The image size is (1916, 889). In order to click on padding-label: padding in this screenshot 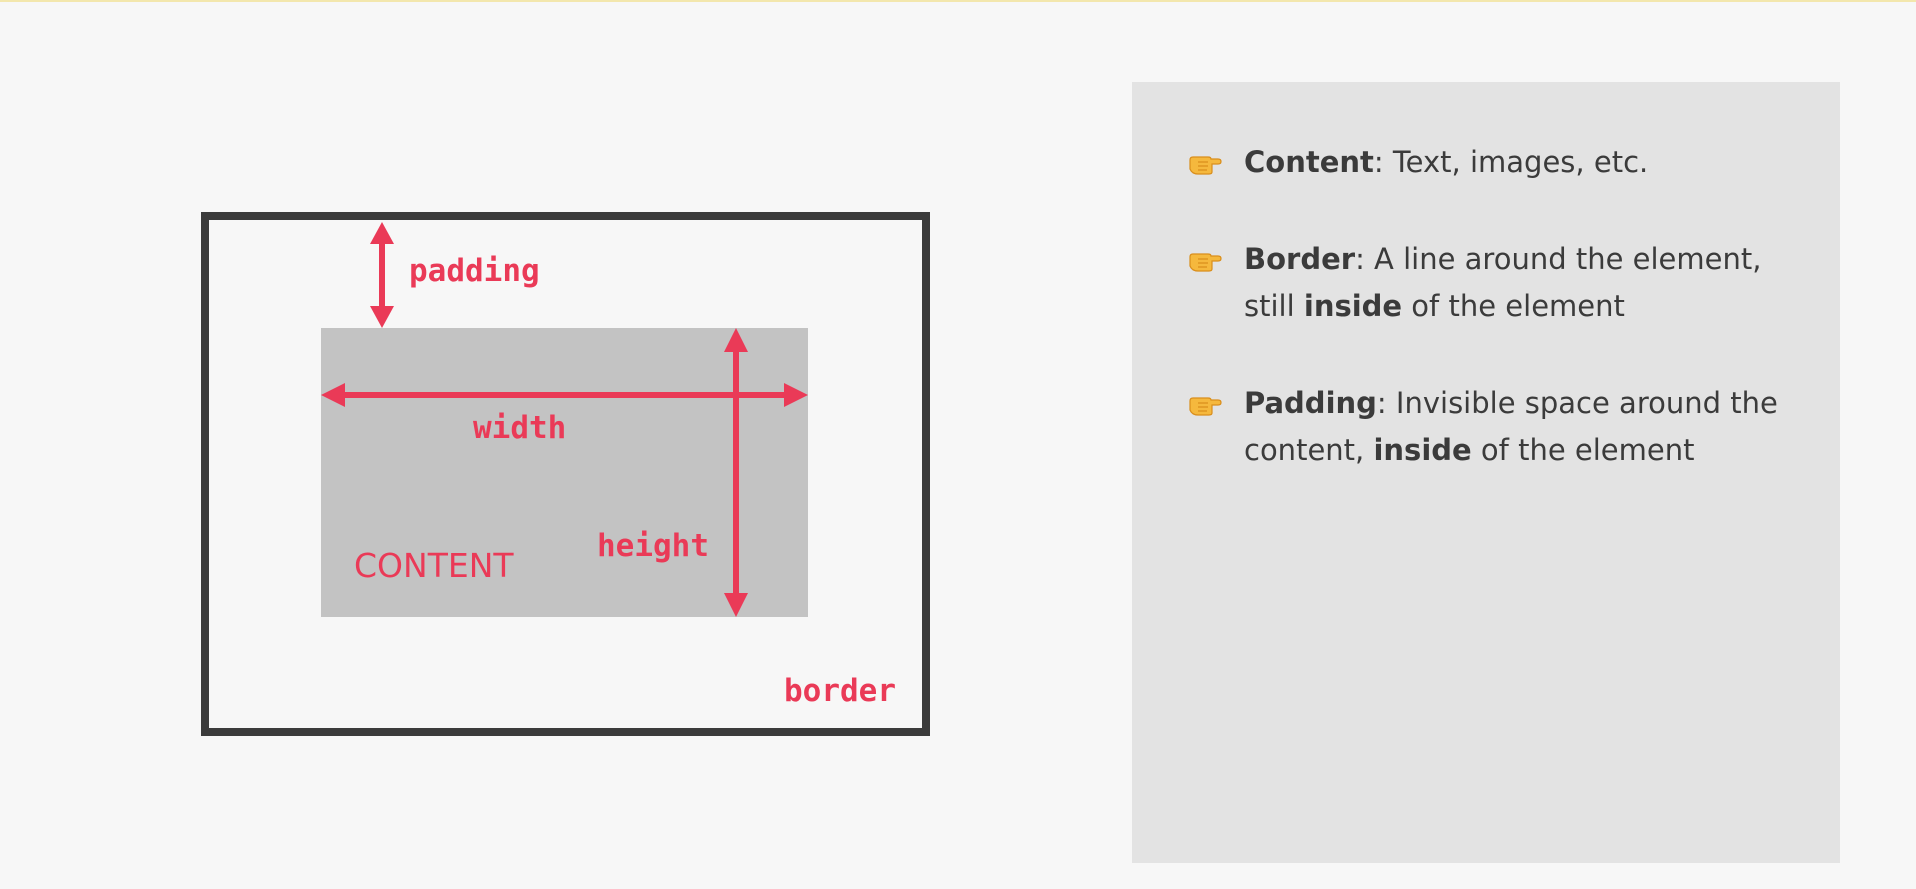, I will do `click(474, 271)`.